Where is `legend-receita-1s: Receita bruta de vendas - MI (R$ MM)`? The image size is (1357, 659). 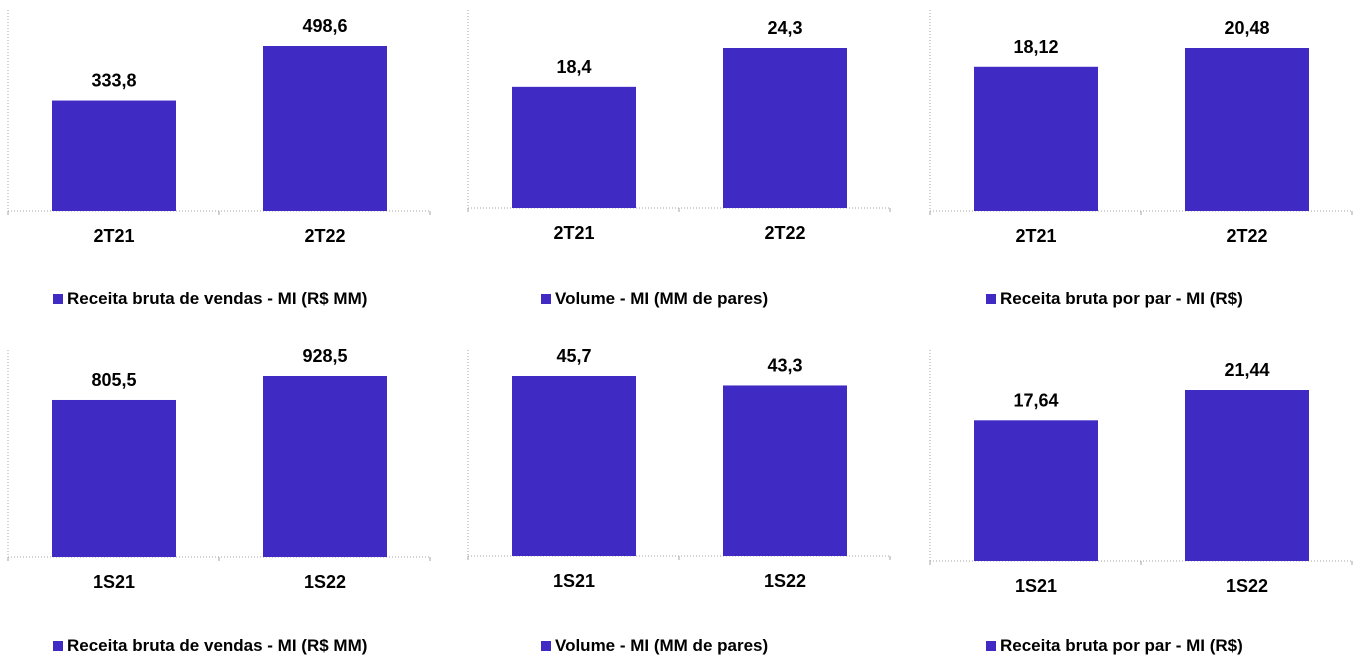 legend-receita-1s: Receita bruta de vendas - MI (R$ MM) is located at coordinates (210, 646).